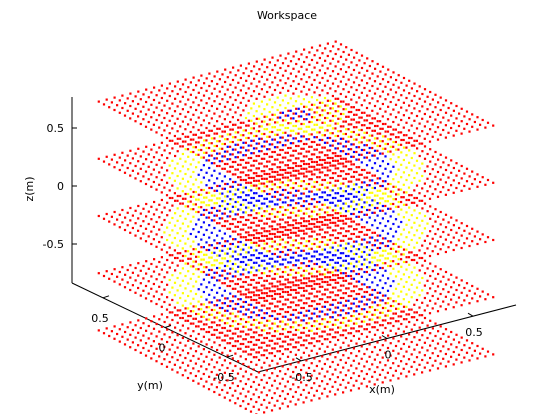 Image resolution: width=560 pixels, height=419 pixels. I want to click on y-tick-label-2: 0.5, so click(100, 318).